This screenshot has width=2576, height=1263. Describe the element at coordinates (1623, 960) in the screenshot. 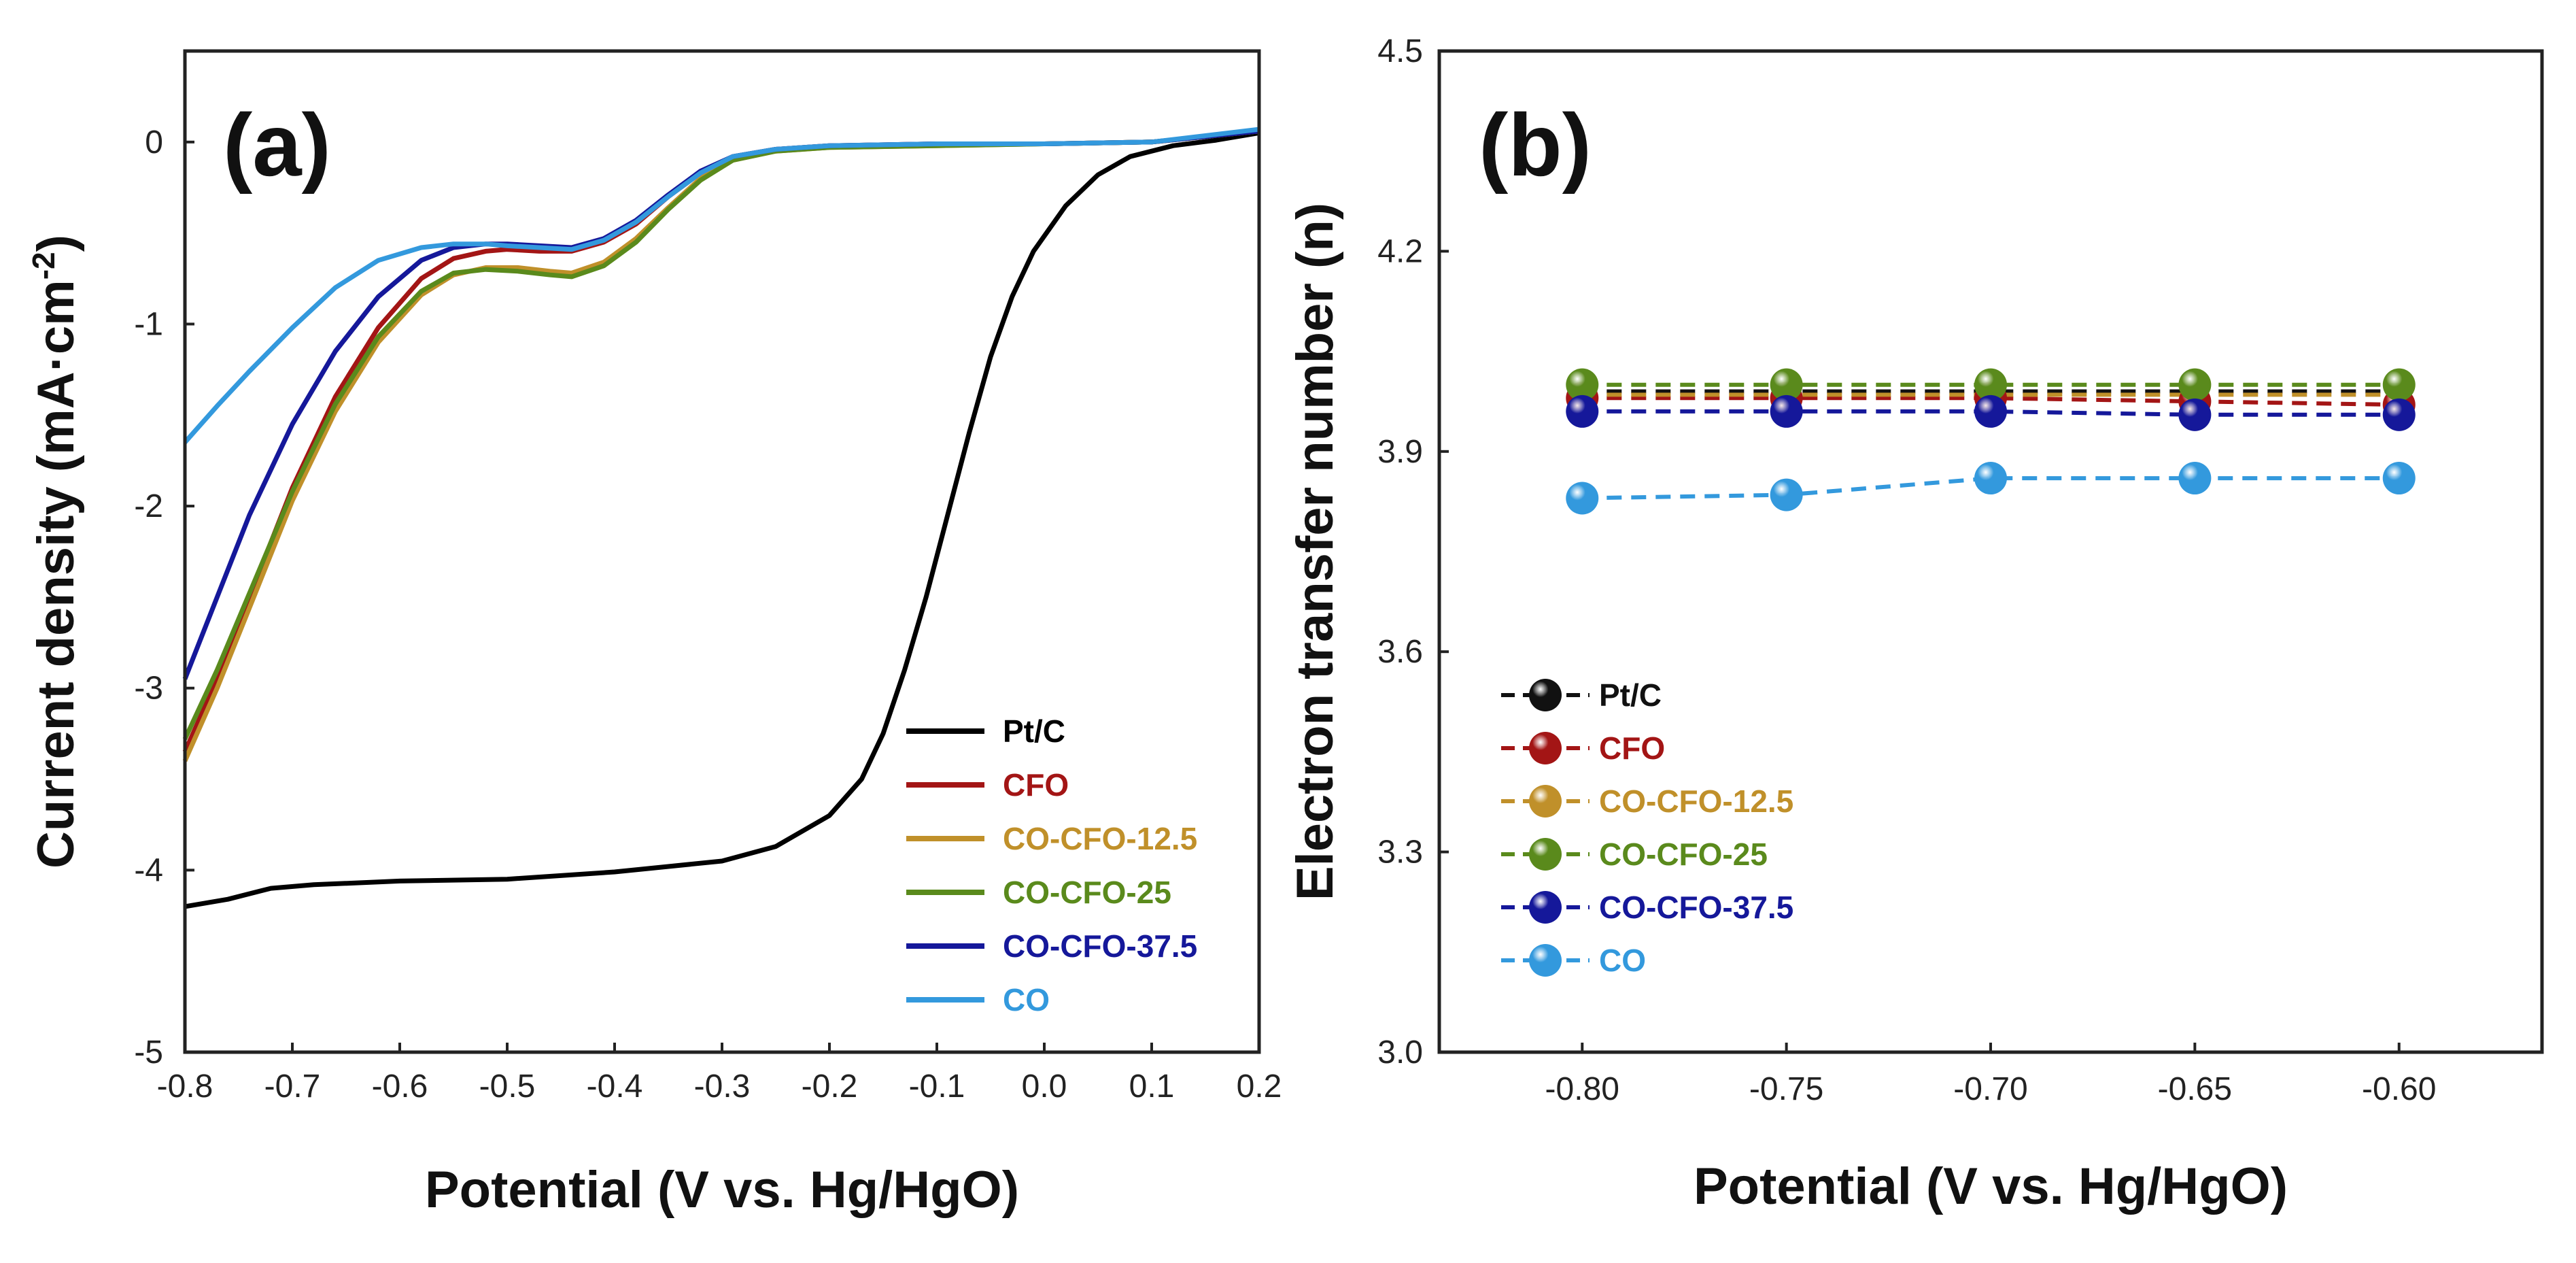

I see `panel-b-legend-label-co: CO` at that location.